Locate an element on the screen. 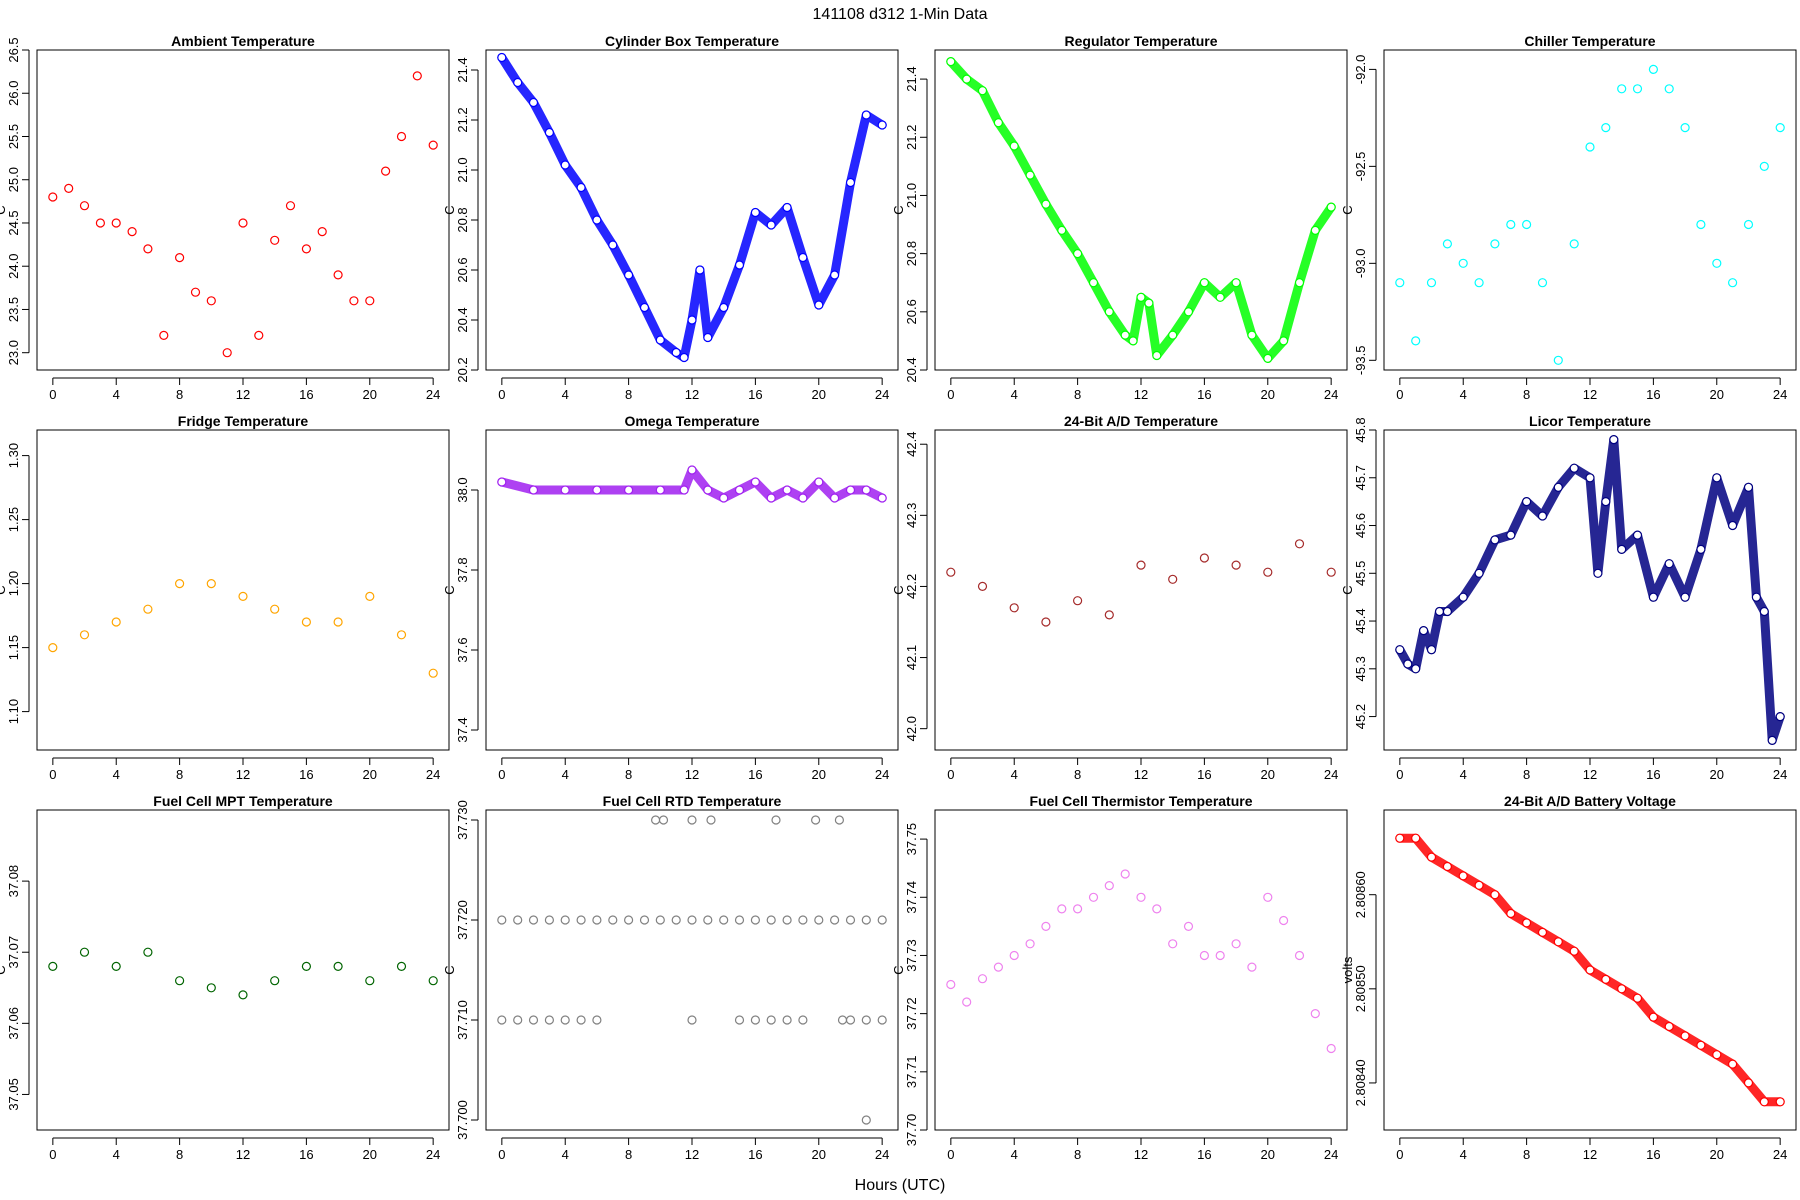 This screenshot has height=1200, width=1800. y-tick-label: 2.80850 is located at coordinates (1360, 988).